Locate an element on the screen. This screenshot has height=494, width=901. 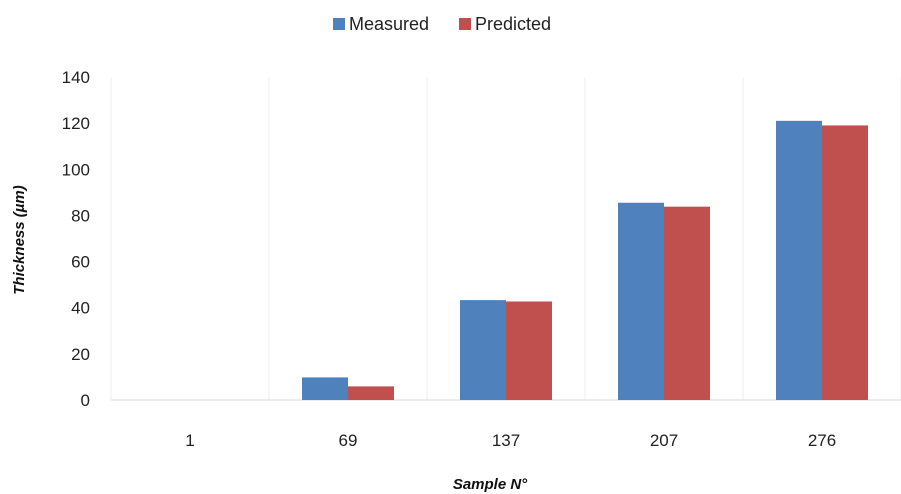
y-tick-label: 40 is located at coordinates (80, 308).